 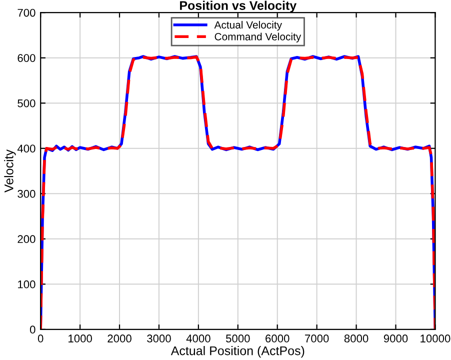 I want to click on chart-title: Position vs Velocity, so click(x=238, y=6).